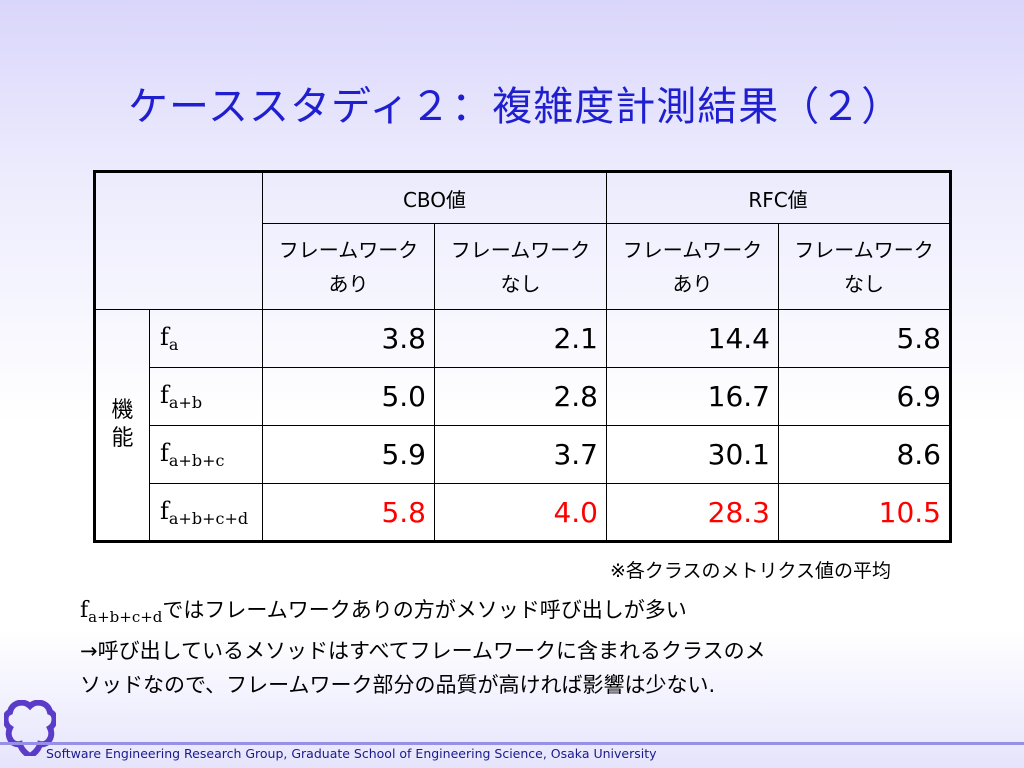 Image resolution: width=1024 pixels, height=768 pixels. What do you see at coordinates (424, 610) in the screenshot?
I see `explanation-line-1-text: ではフレームワークありの方がメソッド呼び出しが多い` at bounding box center [424, 610].